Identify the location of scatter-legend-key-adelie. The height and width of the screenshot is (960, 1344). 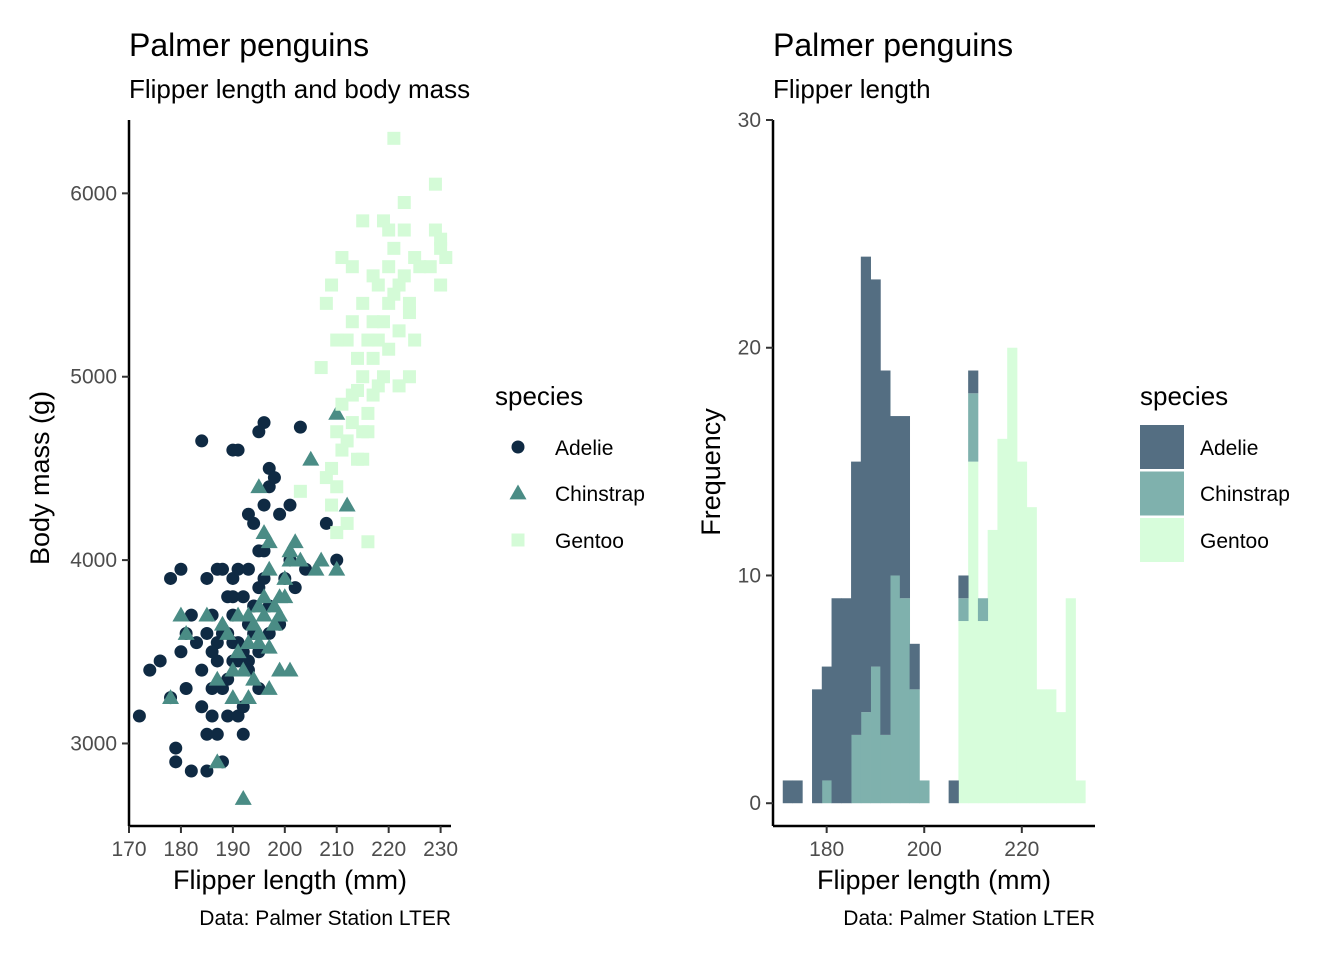
(518, 447).